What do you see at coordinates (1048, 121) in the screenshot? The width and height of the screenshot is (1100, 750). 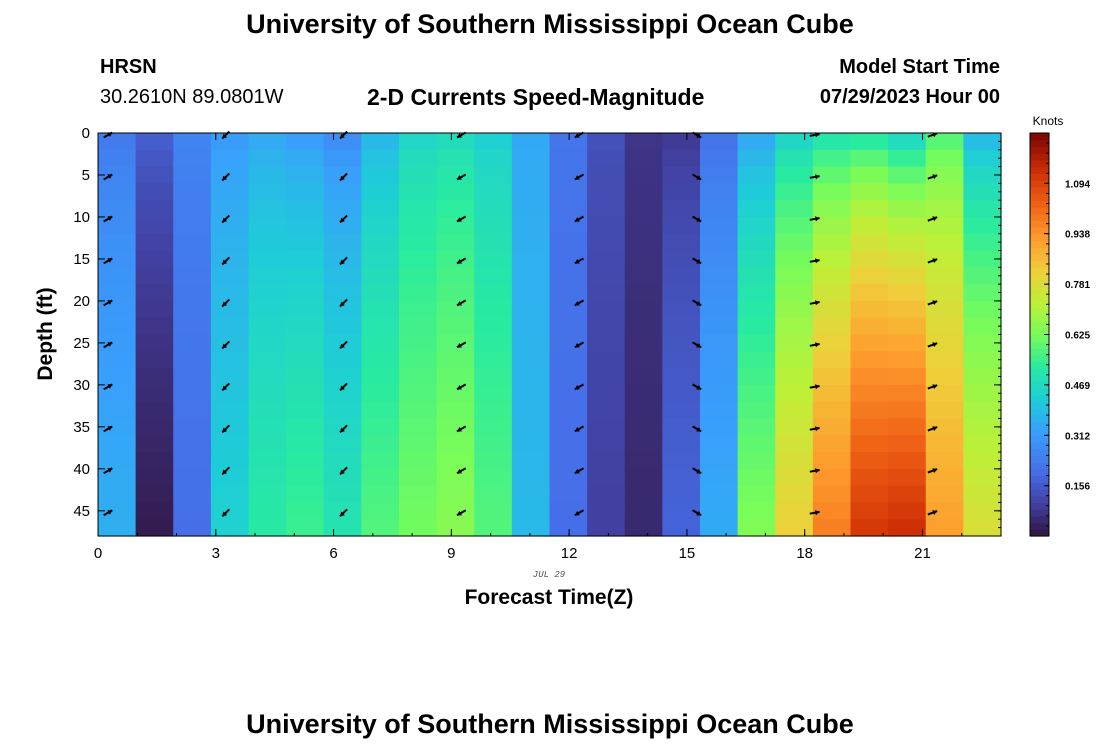 I see `colorbar-label: Knots` at bounding box center [1048, 121].